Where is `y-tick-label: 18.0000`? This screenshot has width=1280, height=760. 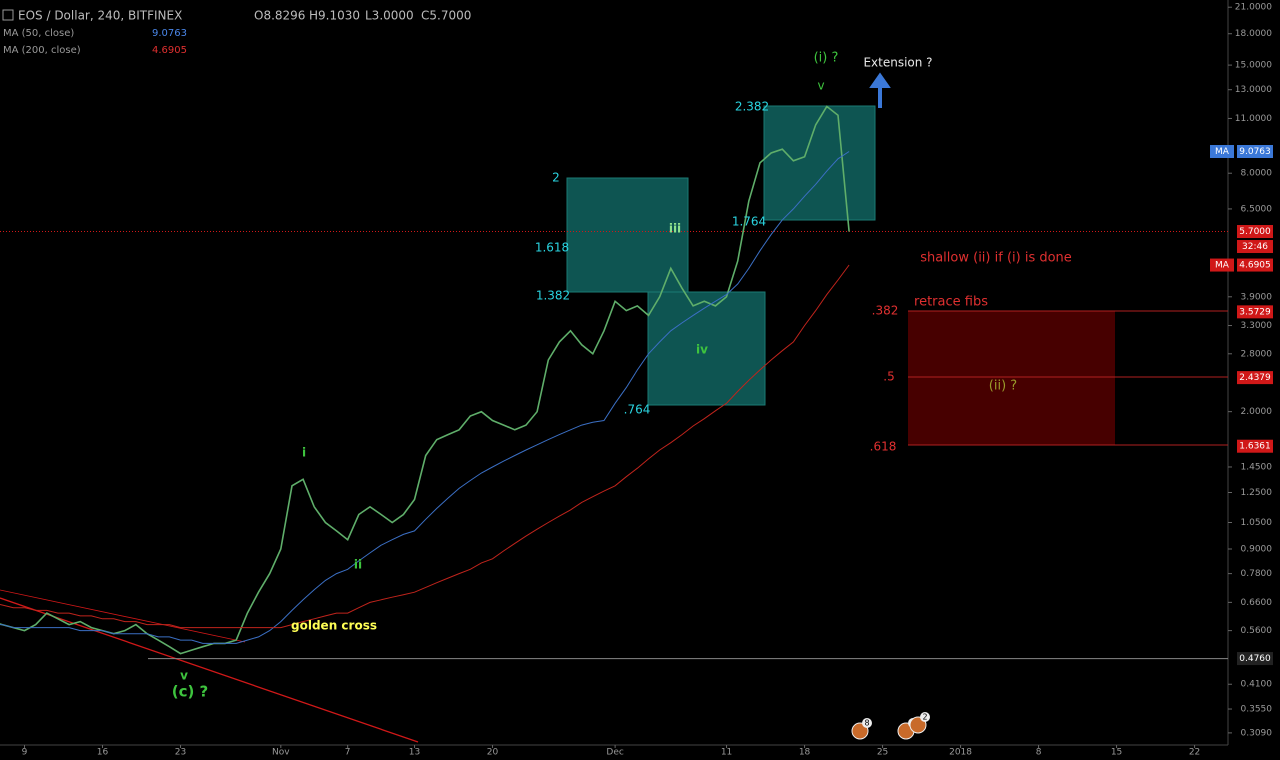
y-tick-label: 18.0000 is located at coordinates (1253, 34).